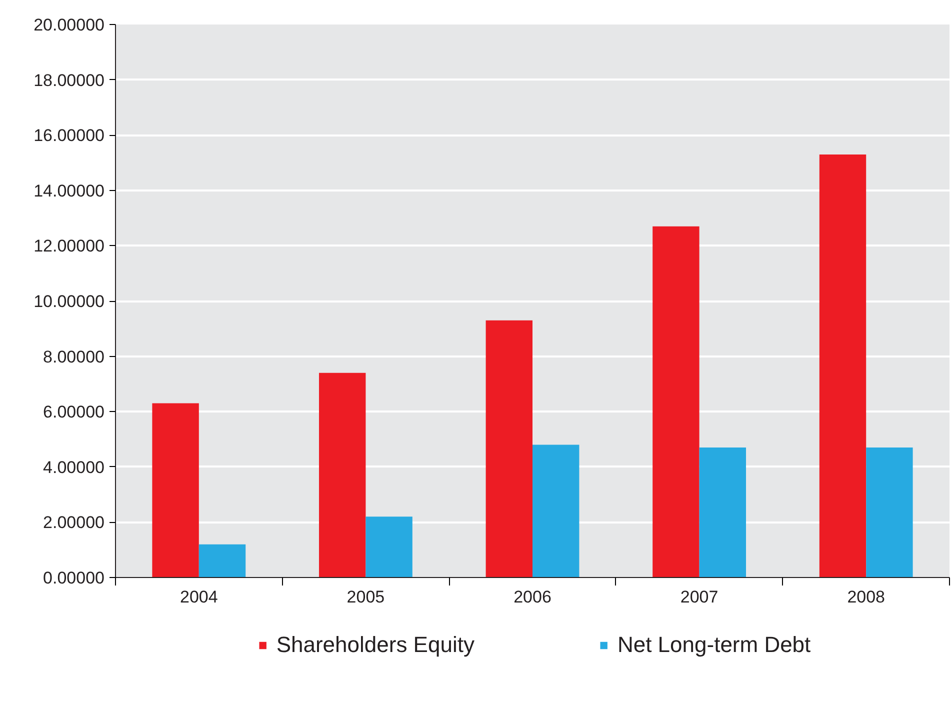 This screenshot has height=702, width=951. I want to click on x-tick-label: 2007, so click(699, 597).